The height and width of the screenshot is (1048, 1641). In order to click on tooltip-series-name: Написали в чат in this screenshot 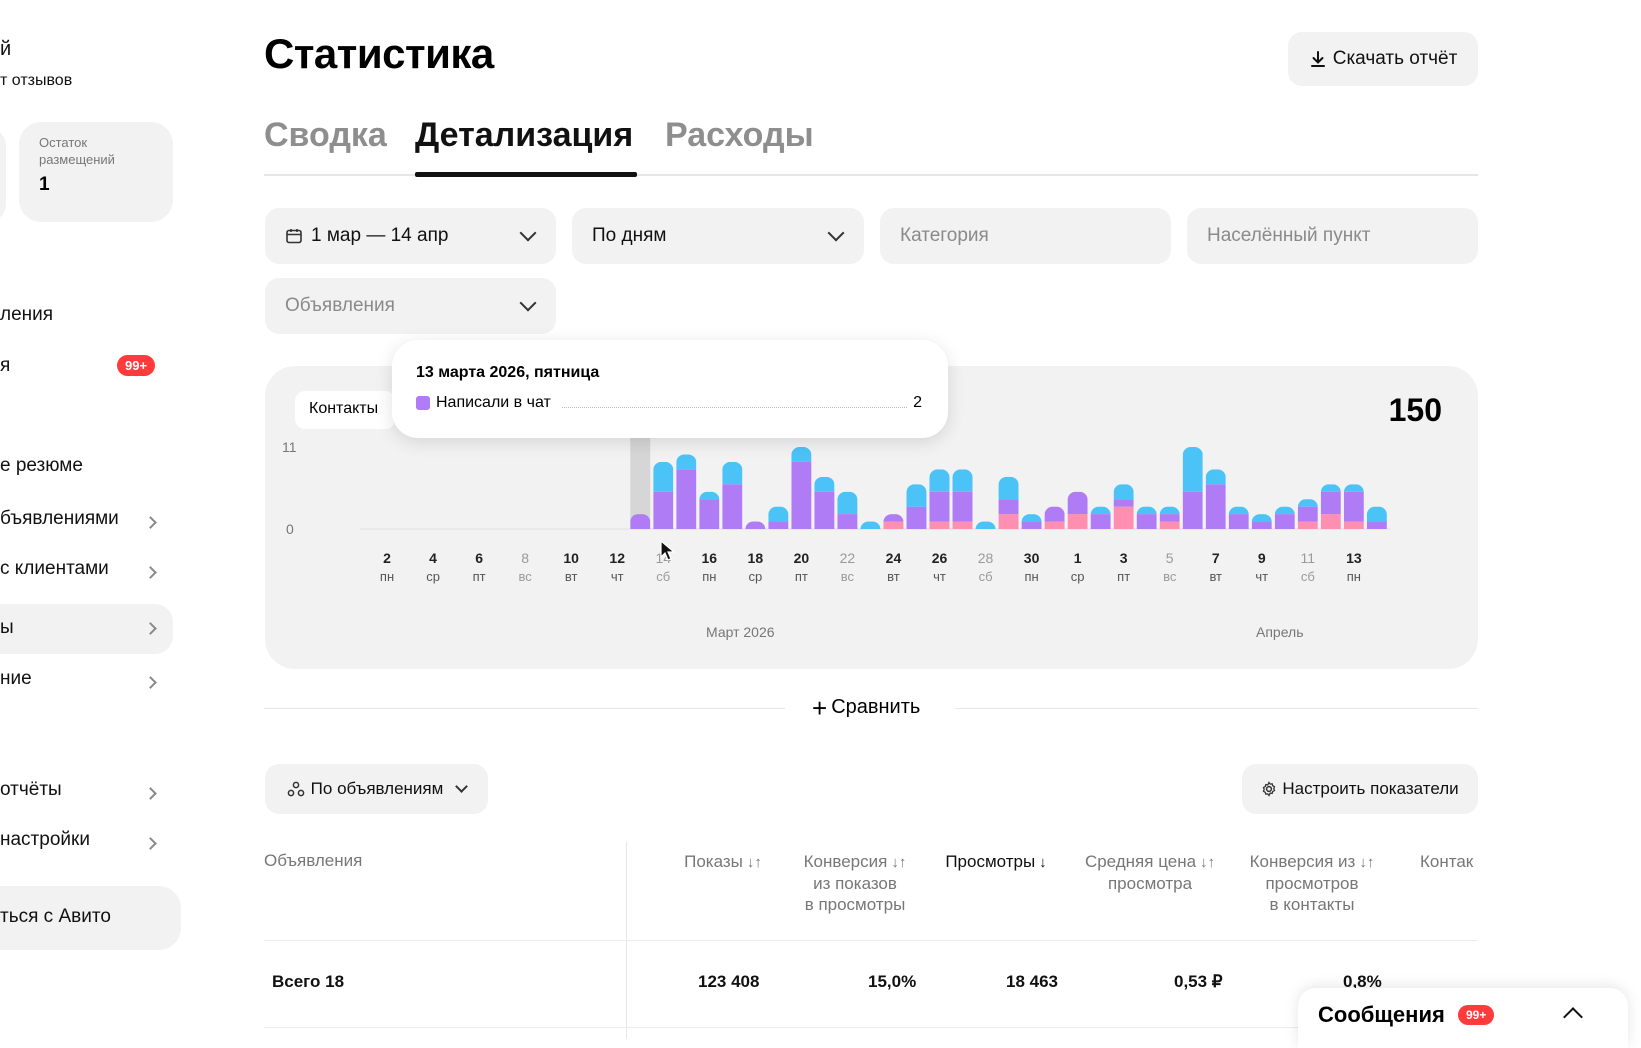, I will do `click(493, 402)`.